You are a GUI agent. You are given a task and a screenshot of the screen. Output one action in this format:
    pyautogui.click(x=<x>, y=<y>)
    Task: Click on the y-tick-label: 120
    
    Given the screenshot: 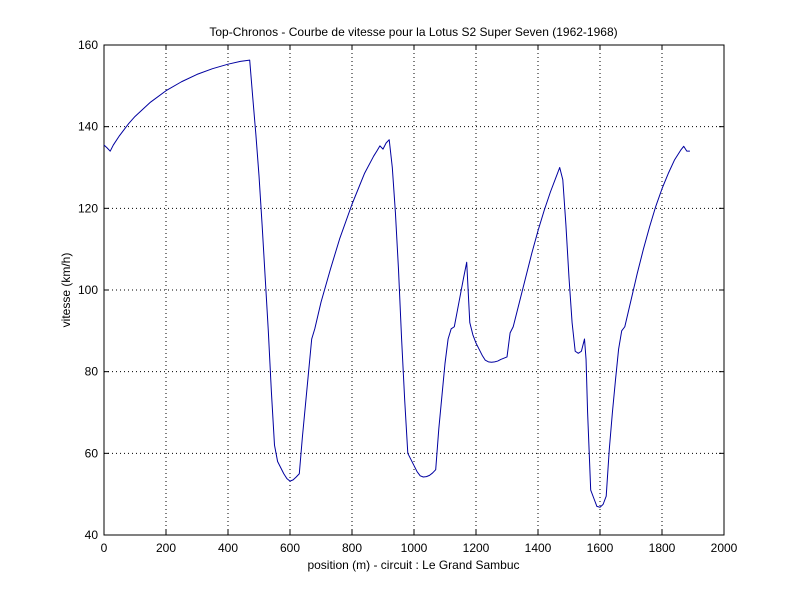 What is the action you would take?
    pyautogui.click(x=88, y=208)
    